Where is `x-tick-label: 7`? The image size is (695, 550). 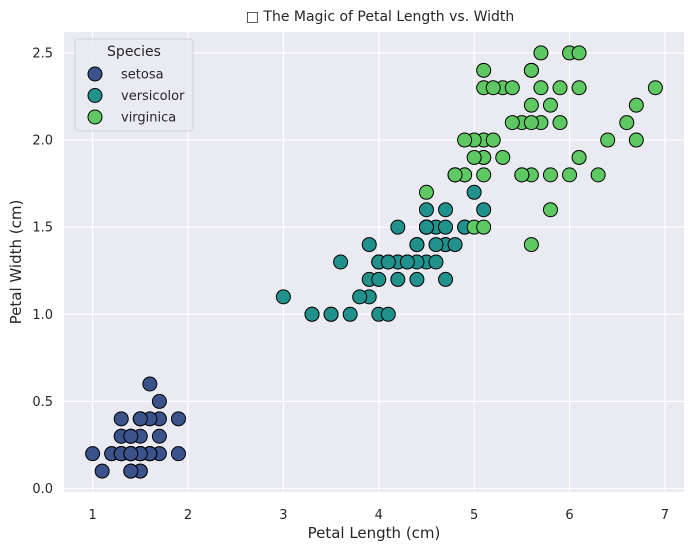 x-tick-label: 7 is located at coordinates (665, 515).